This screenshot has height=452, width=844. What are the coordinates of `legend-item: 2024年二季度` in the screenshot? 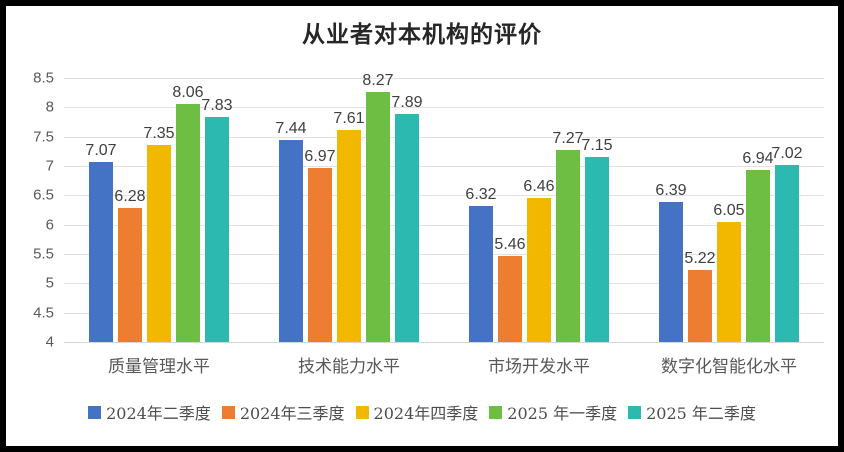 It's located at (149, 412).